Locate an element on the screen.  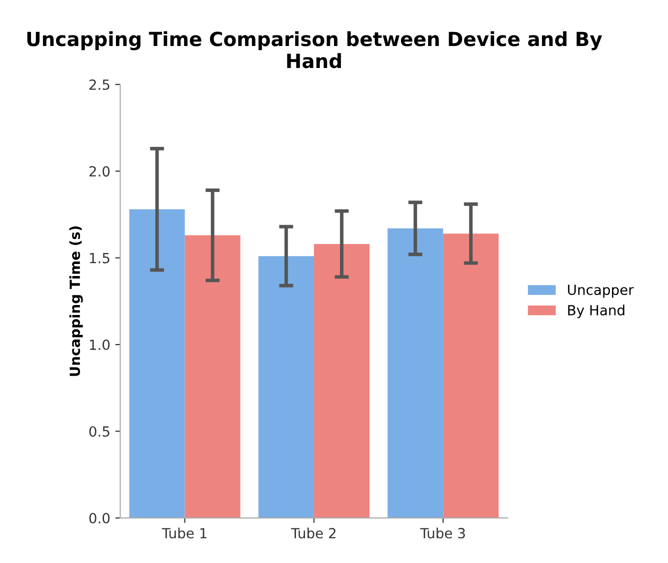
y-axis-title: Uncapping Time (s) is located at coordinates (76, 301).